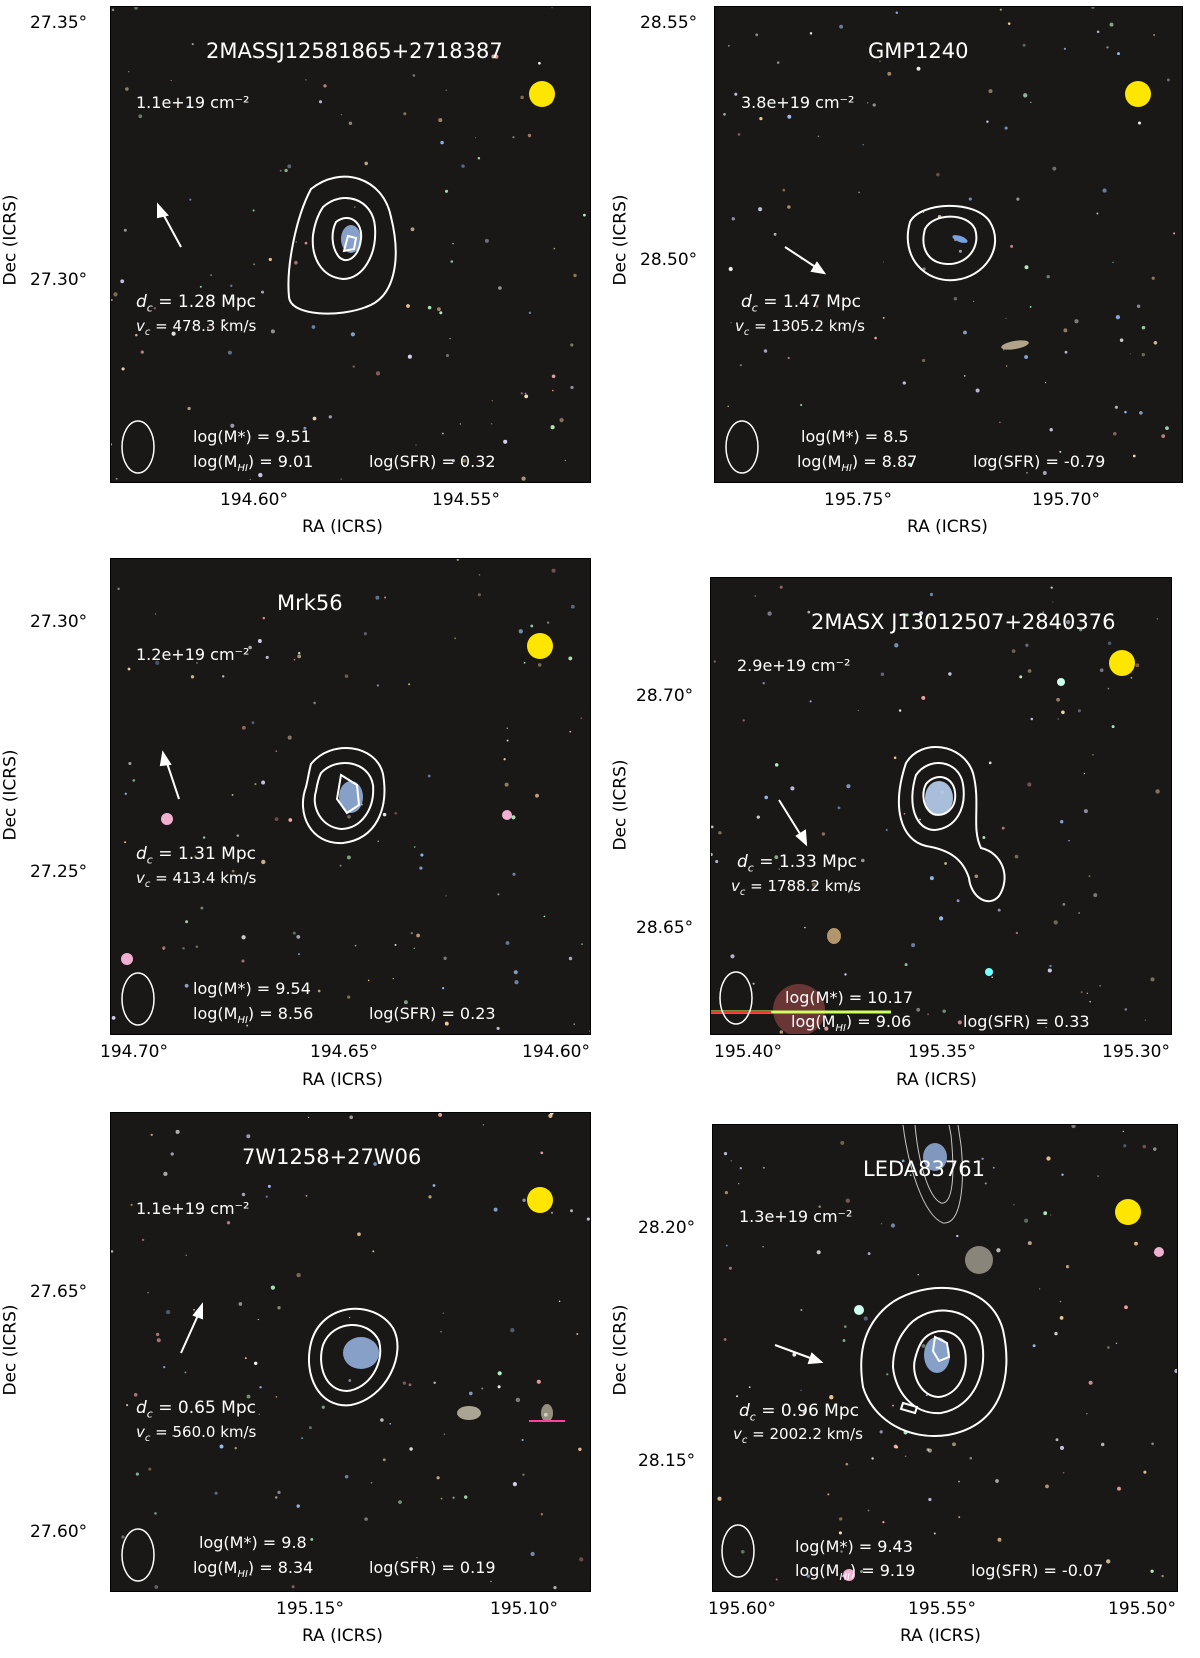 The height and width of the screenshot is (1658, 1200). I want to click on log-sfr: log(SFR) = 0.33, so click(1026, 1021).